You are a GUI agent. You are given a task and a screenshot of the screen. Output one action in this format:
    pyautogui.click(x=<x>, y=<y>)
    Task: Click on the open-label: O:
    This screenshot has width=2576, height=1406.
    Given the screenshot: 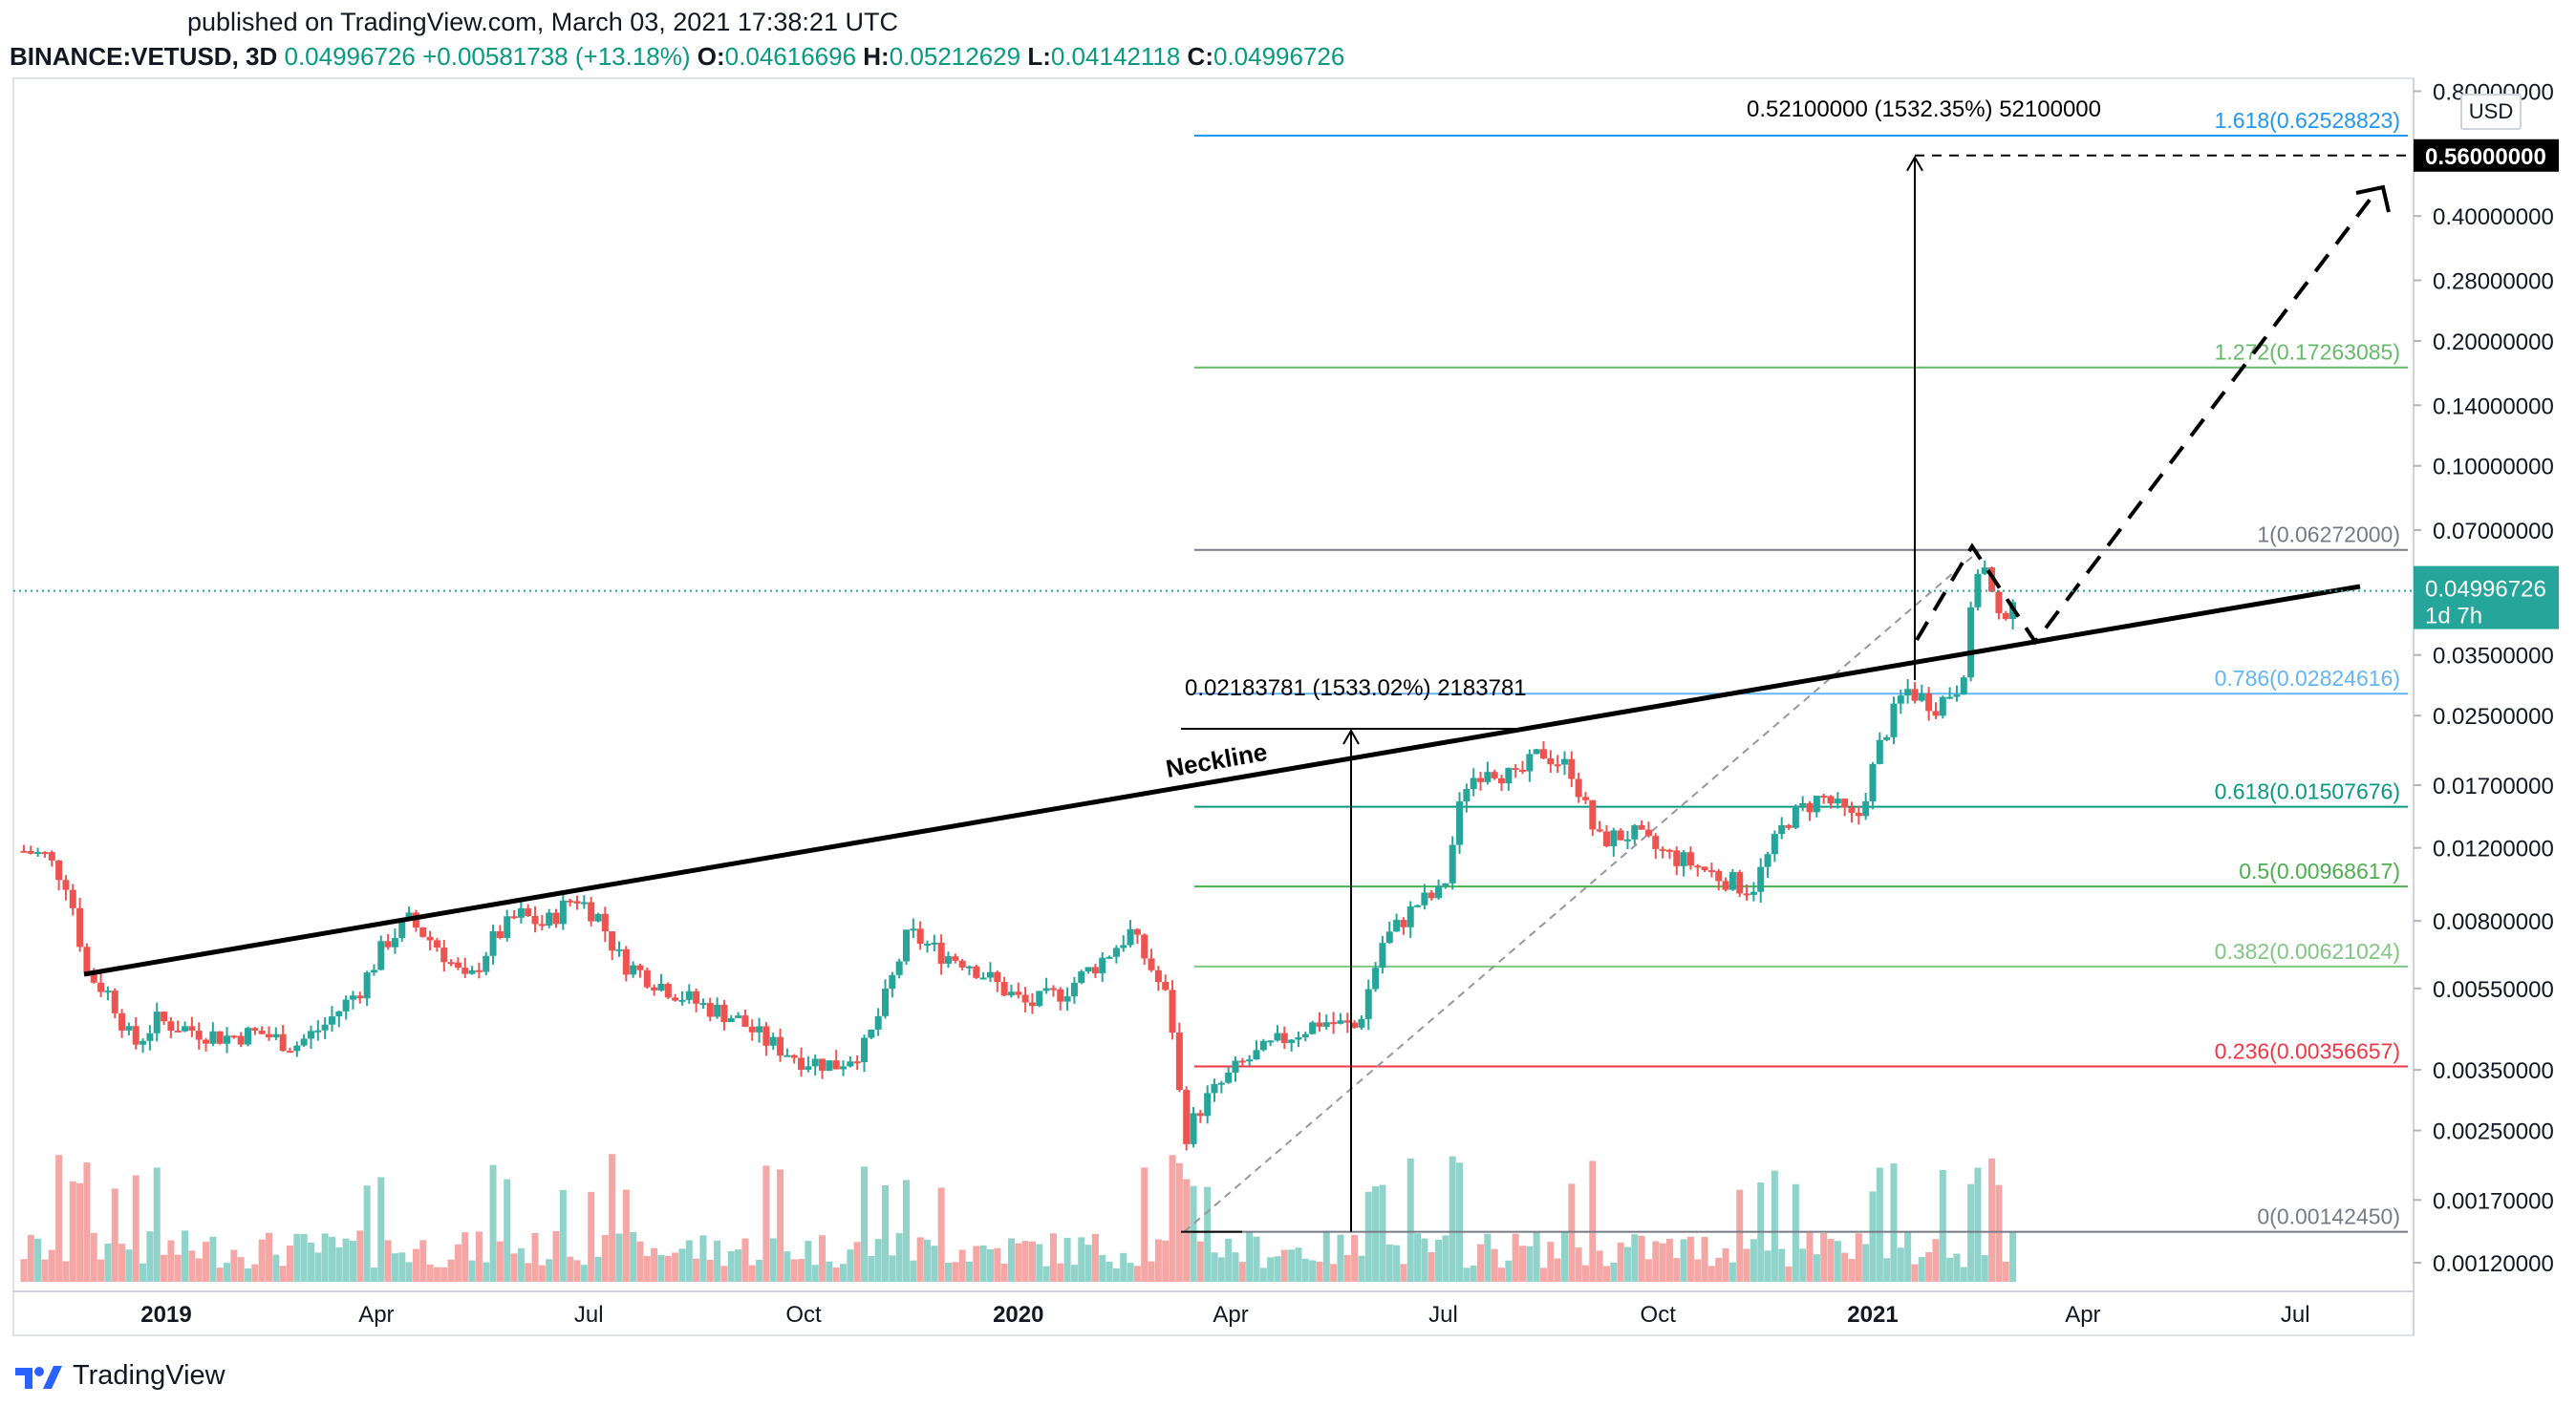 What is the action you would take?
    pyautogui.click(x=711, y=56)
    